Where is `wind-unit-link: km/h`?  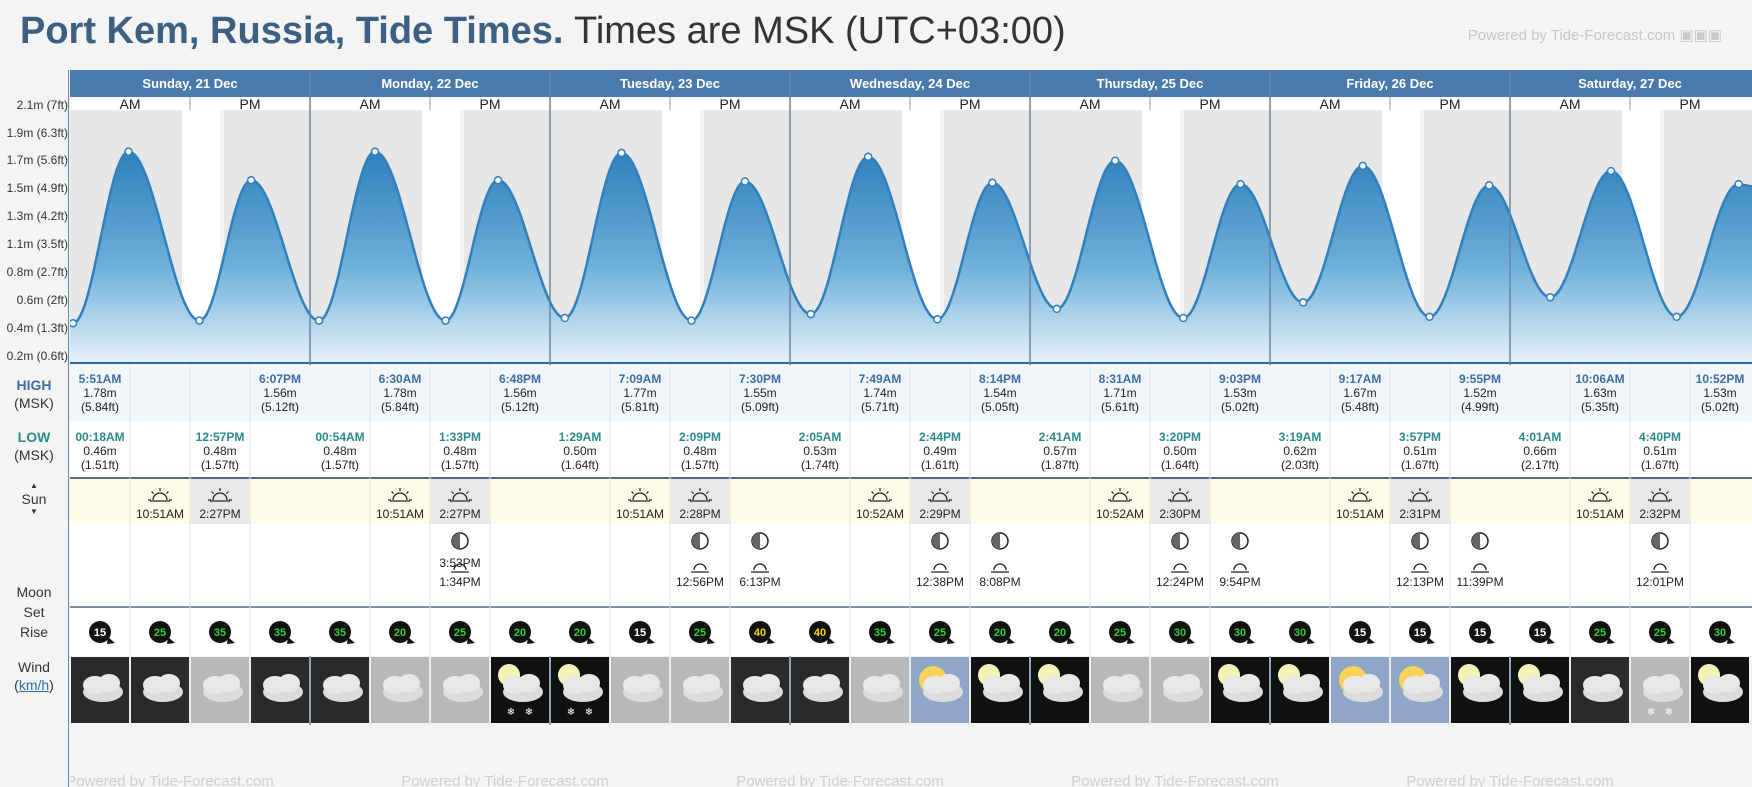 wind-unit-link: km/h is located at coordinates (34, 685).